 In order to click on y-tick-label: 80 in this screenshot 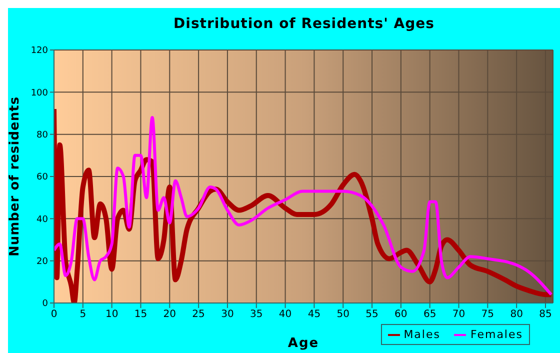, I will do `click(42, 135)`.